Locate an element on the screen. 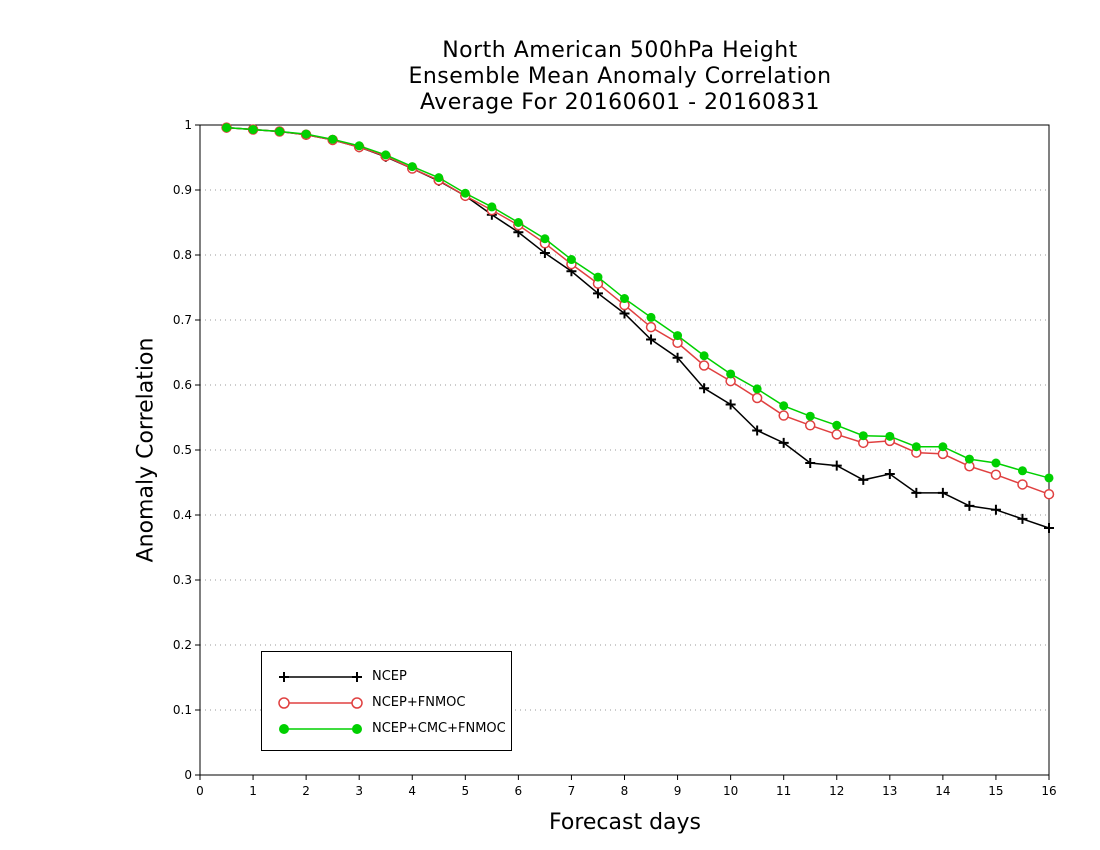 This screenshot has height=850, width=1100. y-axis: 0 0.1 0.2 0.3 0.4 0.5 0.6 0.7 0.8 0.9 1 is located at coordinates (186, 450).